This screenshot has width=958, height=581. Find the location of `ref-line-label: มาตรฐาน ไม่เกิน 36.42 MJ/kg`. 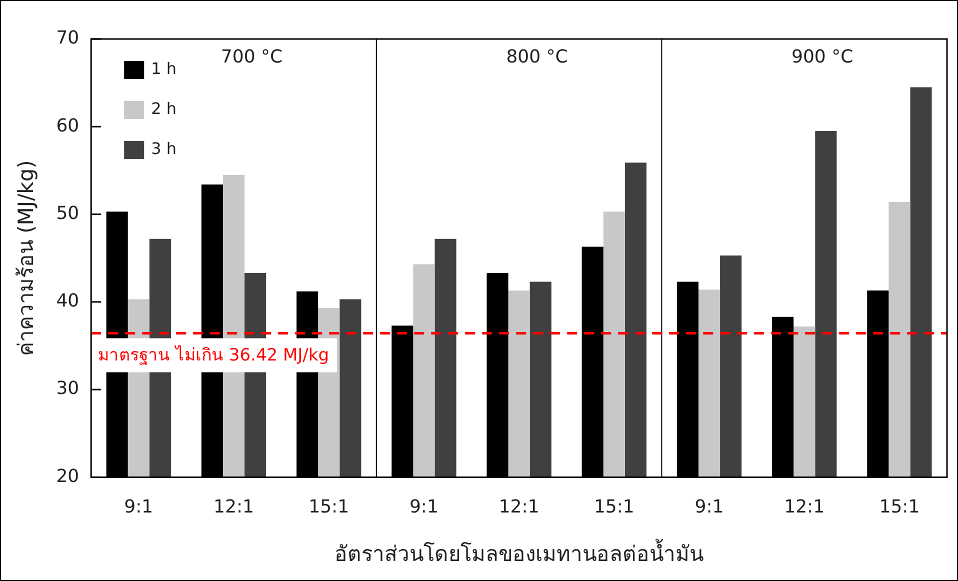

ref-line-label: มาตรฐาน ไม่เกิน 36.42 MJ/kg is located at coordinates (214, 355).